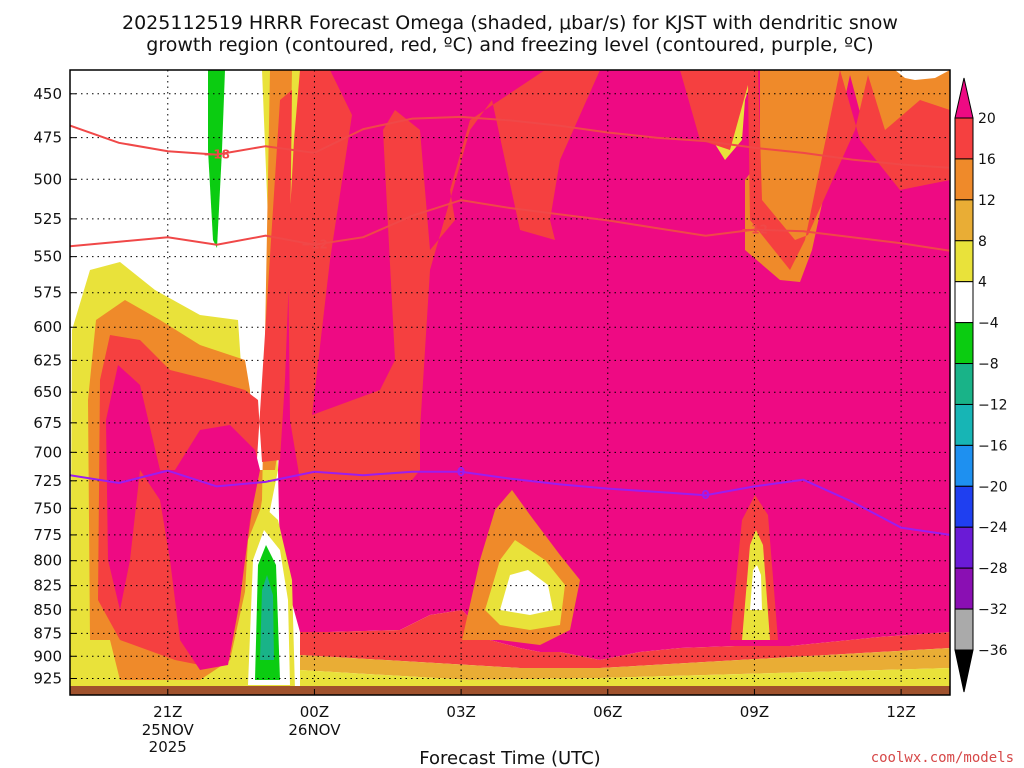 This screenshot has width=1024, height=768. I want to click on colorbar-label: 20, so click(987, 119).